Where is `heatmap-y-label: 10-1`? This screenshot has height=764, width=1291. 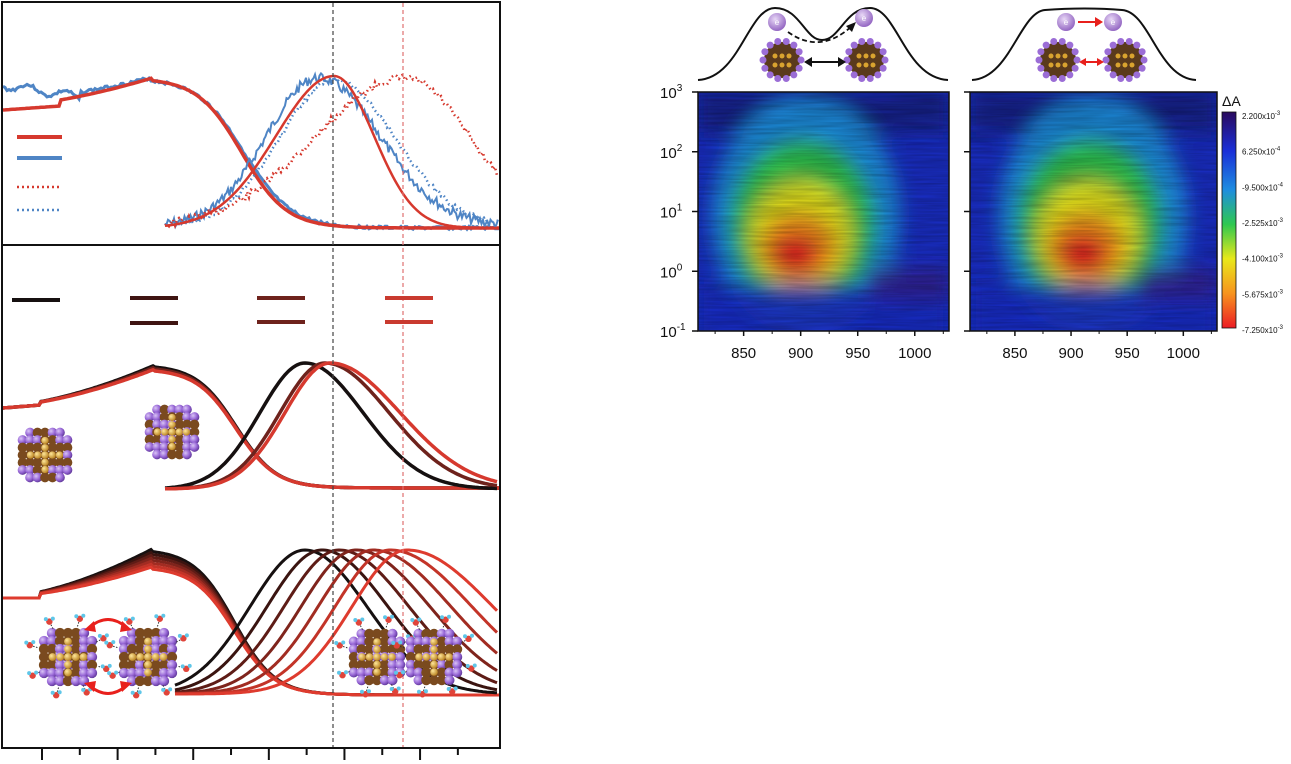
heatmap-y-label: 10-1 is located at coordinates (673, 331).